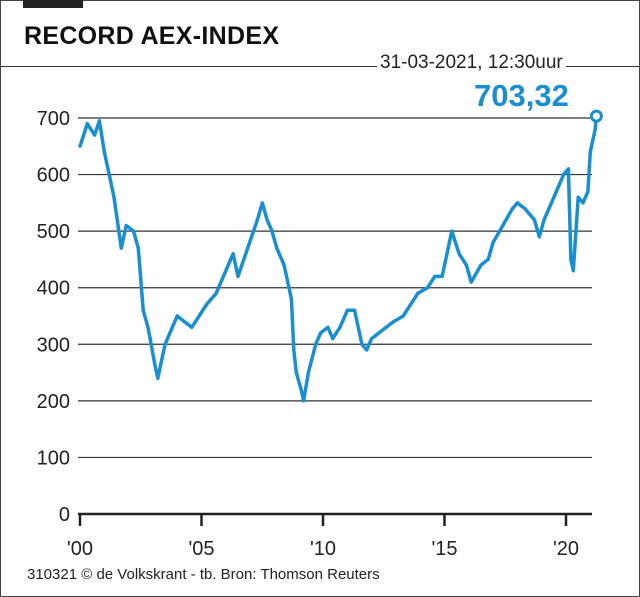  Describe the element at coordinates (596, 116) in the screenshot. I see `last-value-marker` at that location.